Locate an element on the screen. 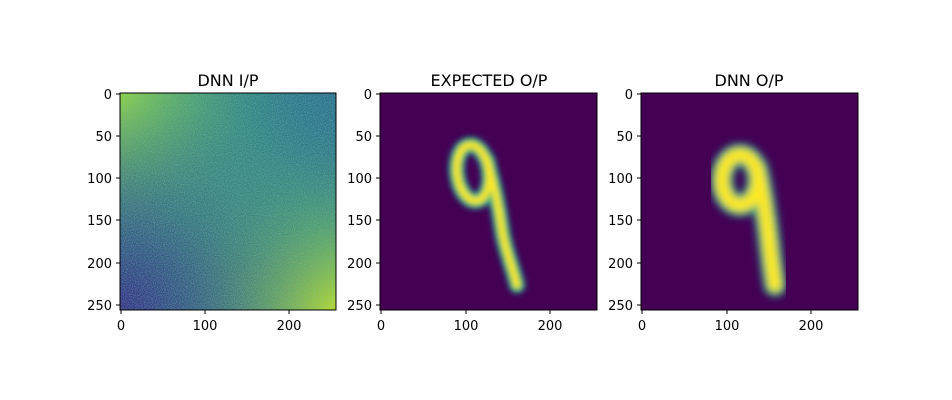  expected-digit-image is located at coordinates (488, 201).